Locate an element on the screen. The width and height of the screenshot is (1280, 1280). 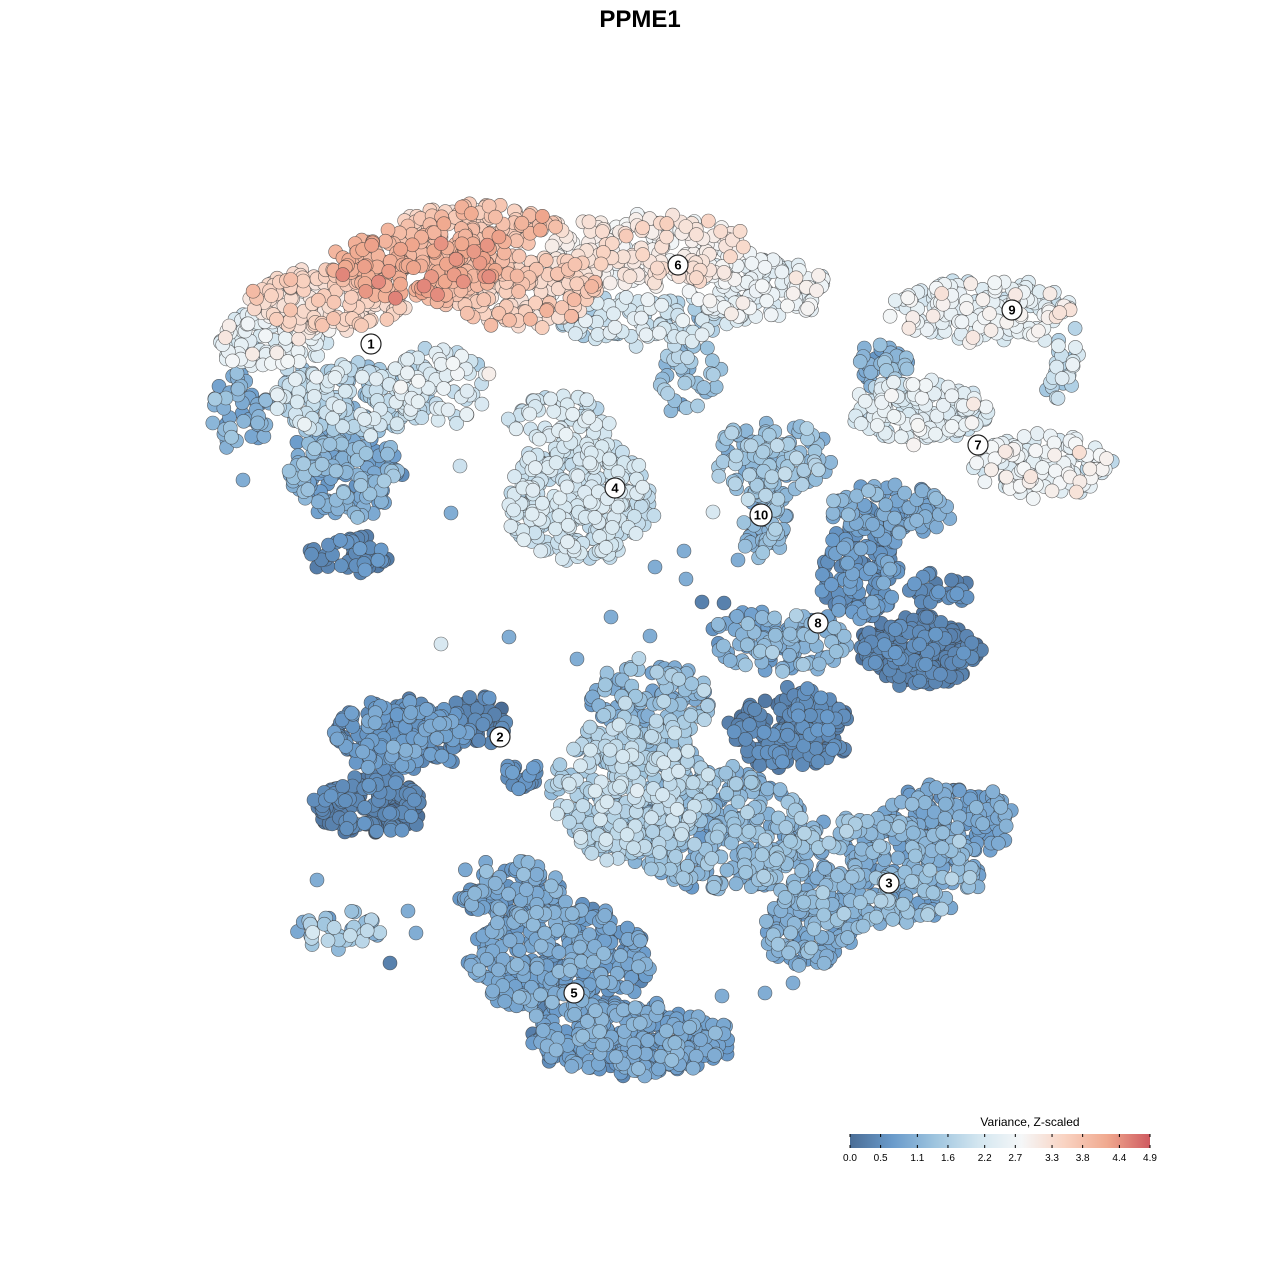
chart-title: PPME1 is located at coordinates (639, 19).